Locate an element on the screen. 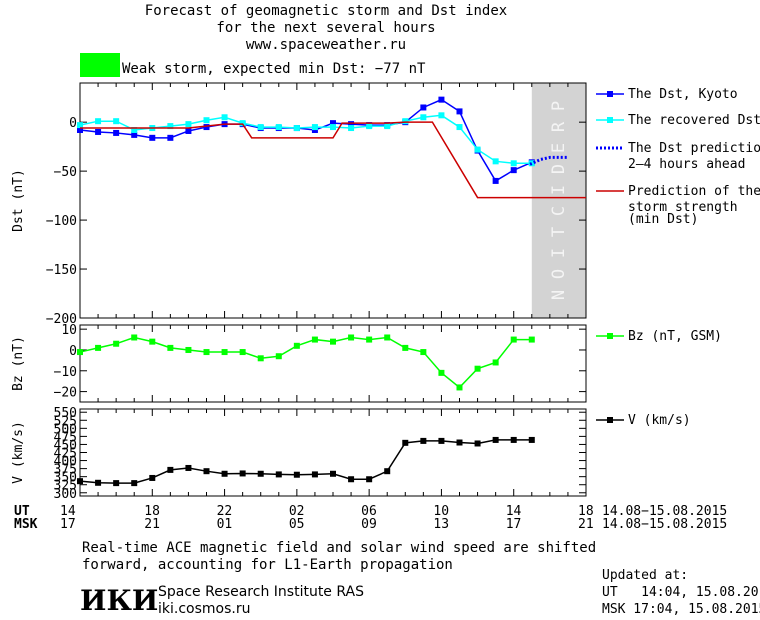 This screenshot has width=760, height=620. prediction-zone is located at coordinates (558, 200).